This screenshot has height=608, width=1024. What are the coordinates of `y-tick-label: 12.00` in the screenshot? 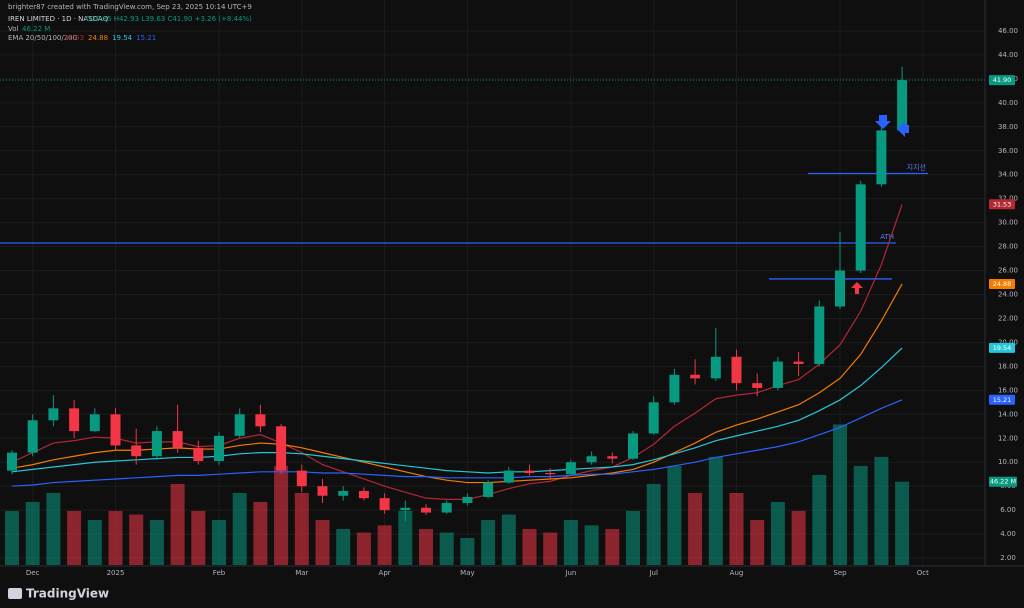 It's located at (1008, 438).